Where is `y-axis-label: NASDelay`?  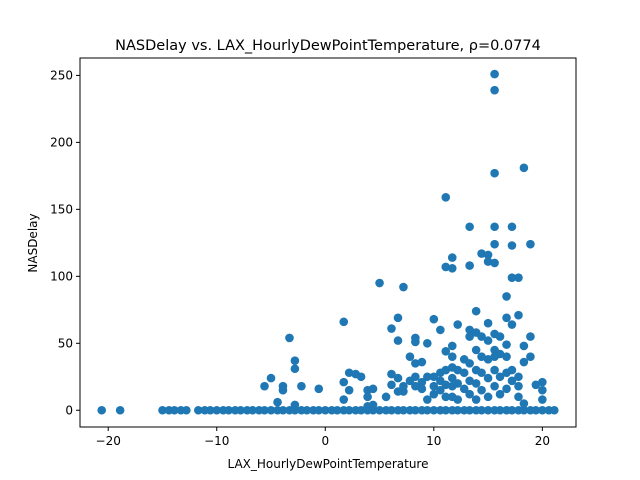 y-axis-label: NASDelay is located at coordinates (33, 242).